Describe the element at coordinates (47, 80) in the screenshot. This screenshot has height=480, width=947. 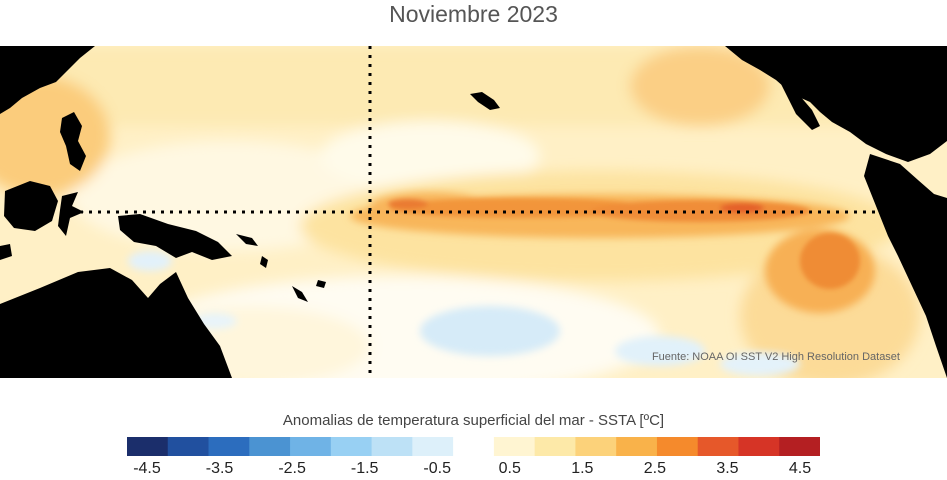
I see `asia-coast` at that location.